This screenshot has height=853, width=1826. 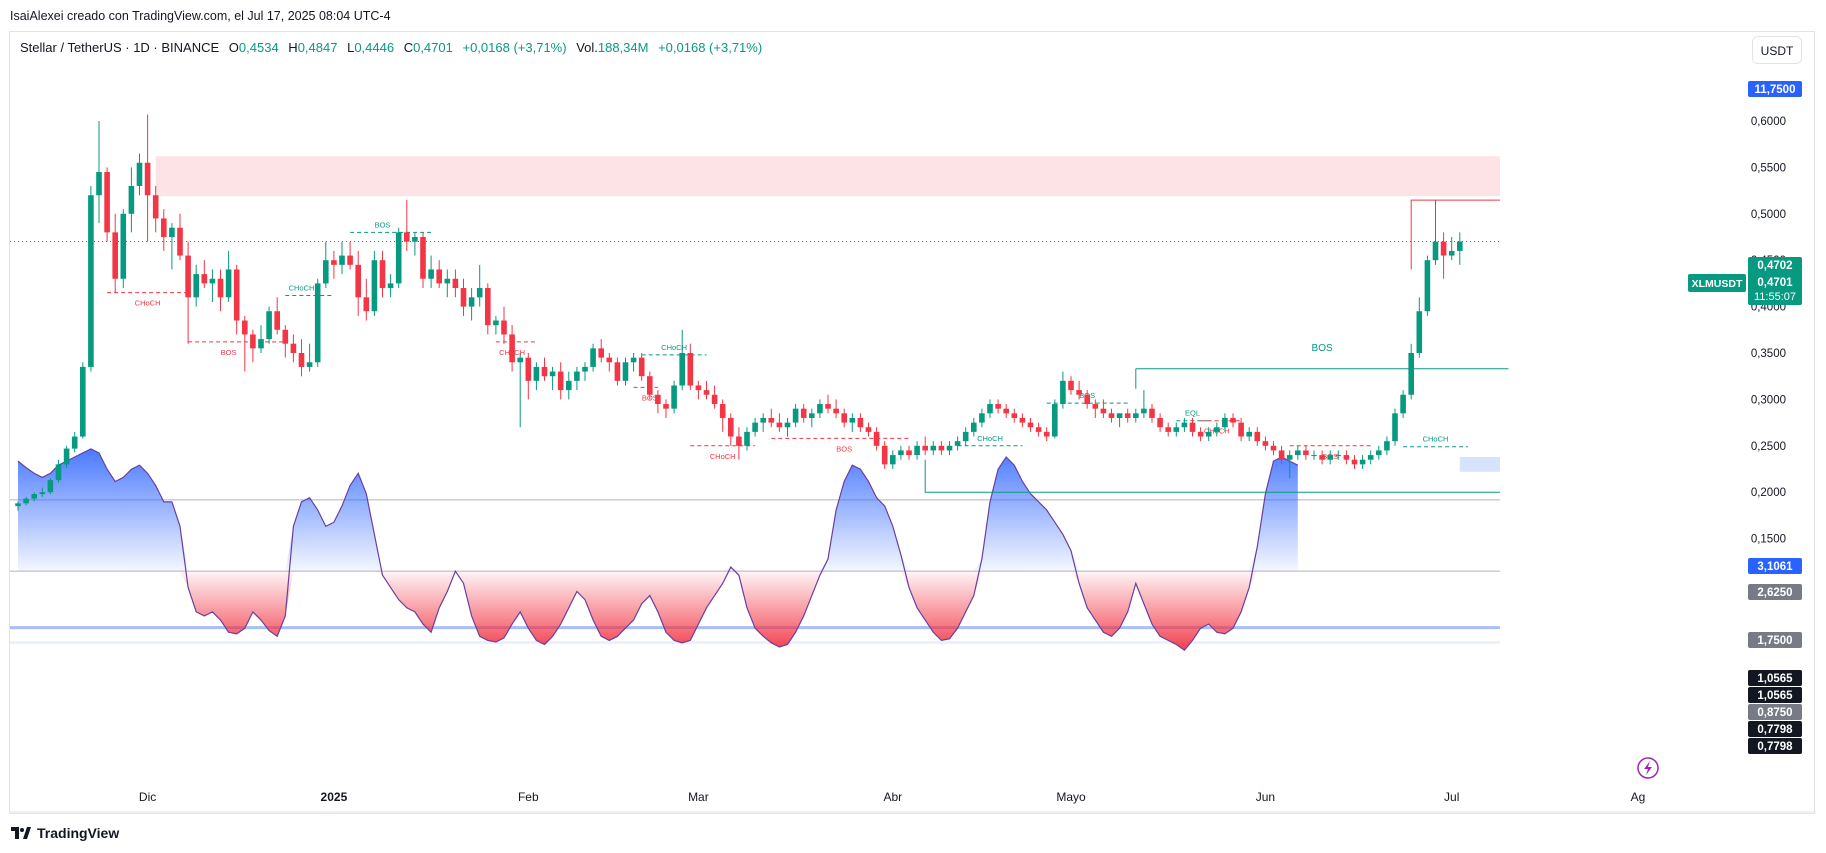 I want to click on lightning-icon-circle, so click(x=1648, y=768).